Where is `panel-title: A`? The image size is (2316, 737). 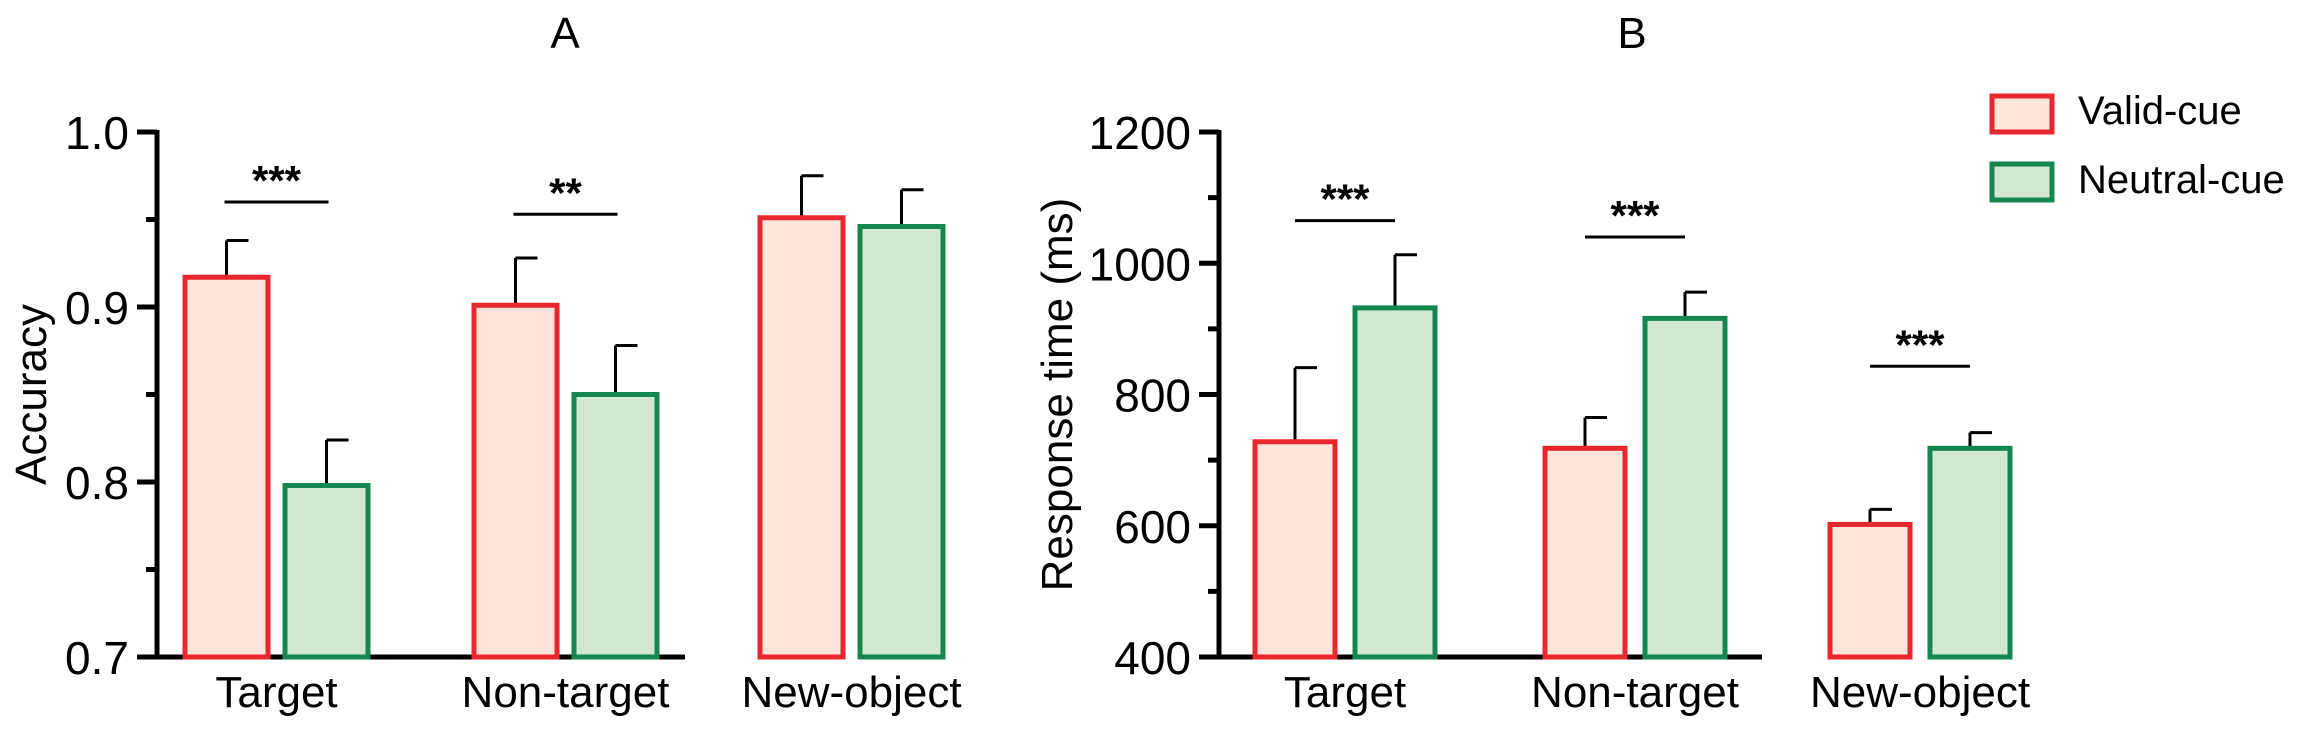 panel-title: A is located at coordinates (565, 33).